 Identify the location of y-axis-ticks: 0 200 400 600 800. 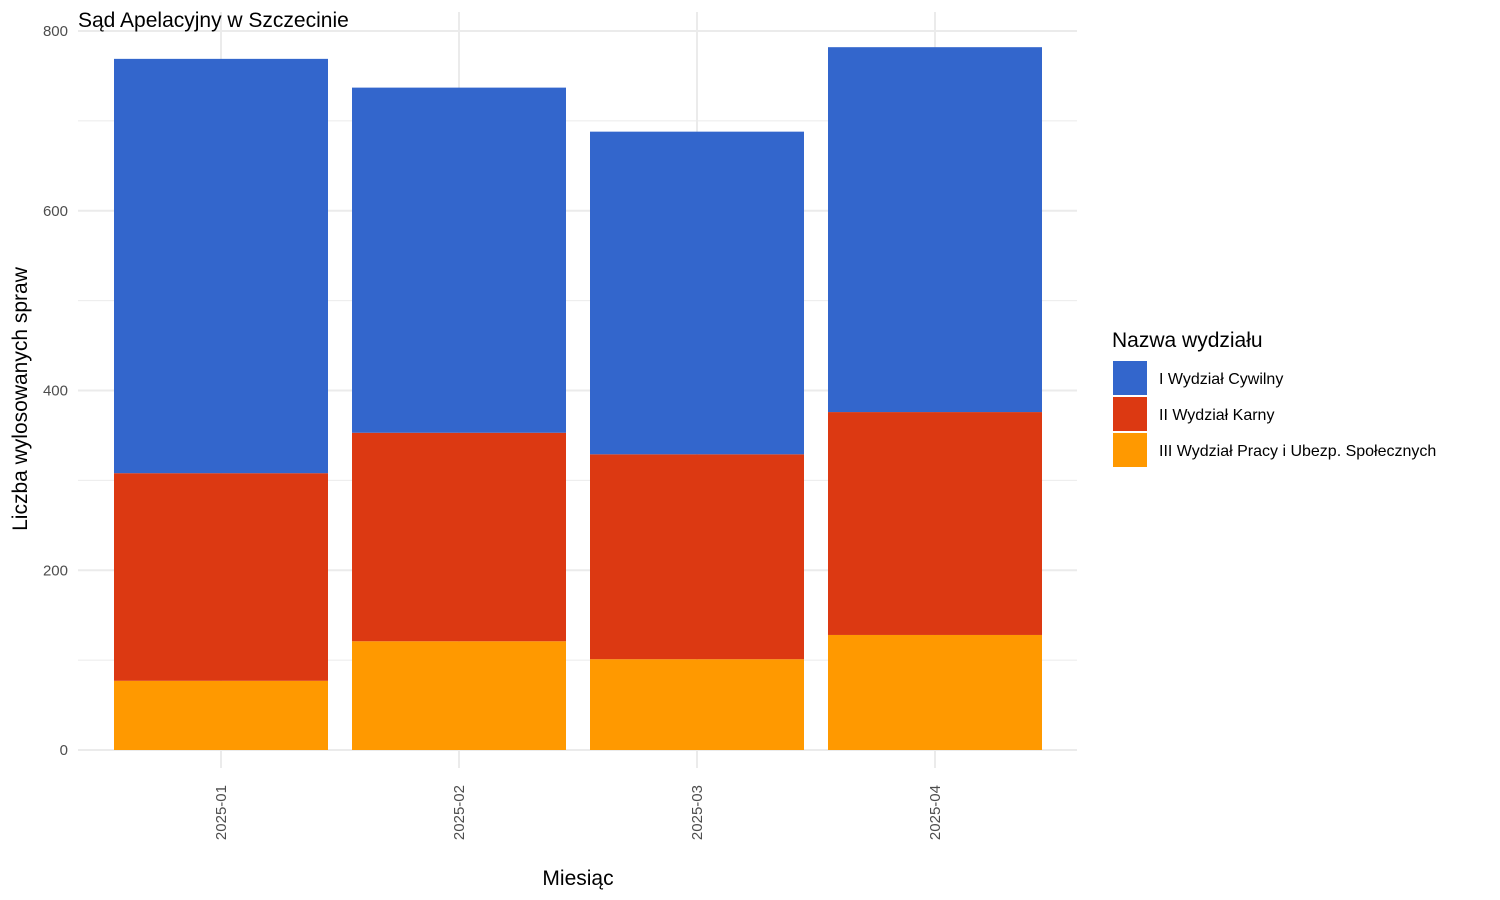
(55, 391).